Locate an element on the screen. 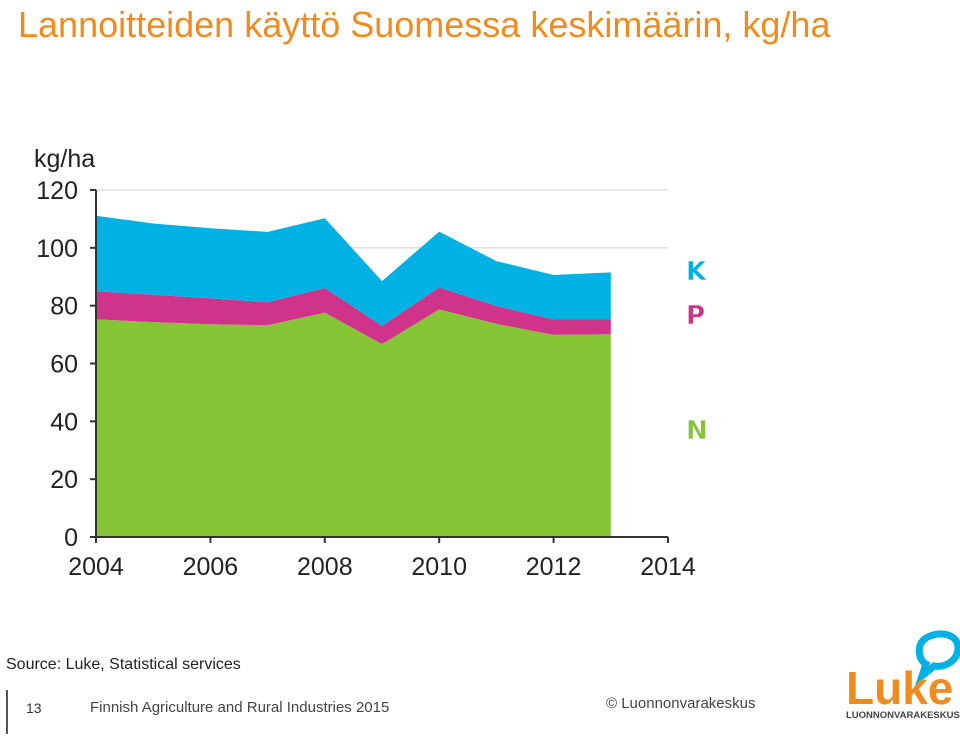  y-tick-label: 80 is located at coordinates (64, 307).